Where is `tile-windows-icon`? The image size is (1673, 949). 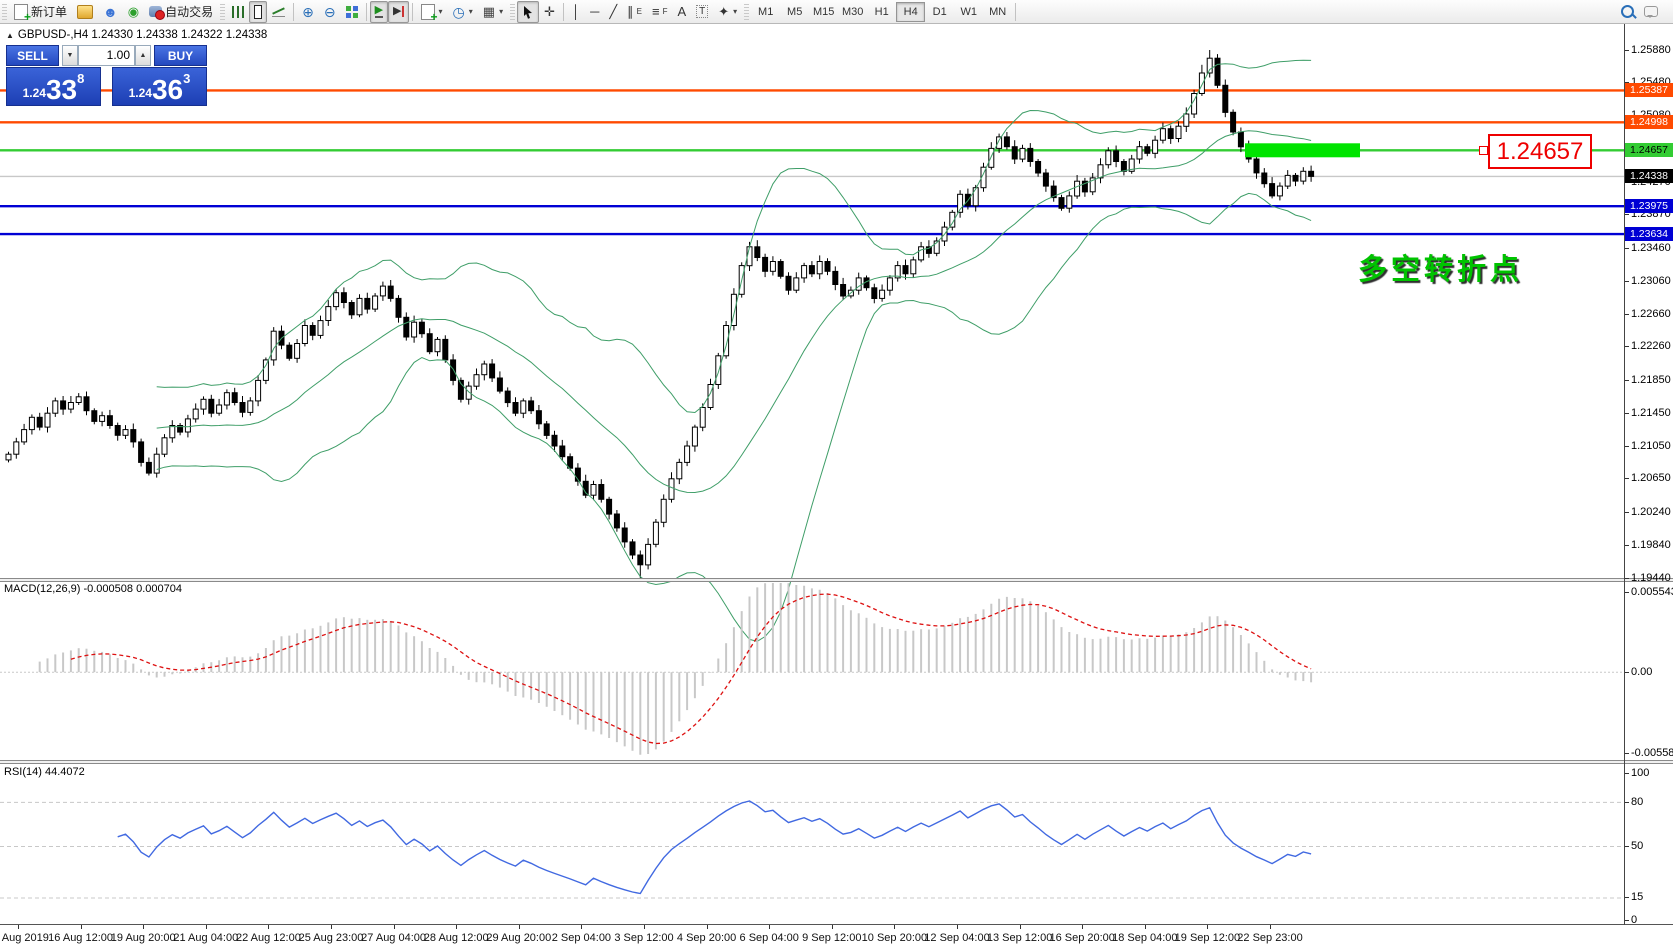 tile-windows-icon is located at coordinates (351, 11).